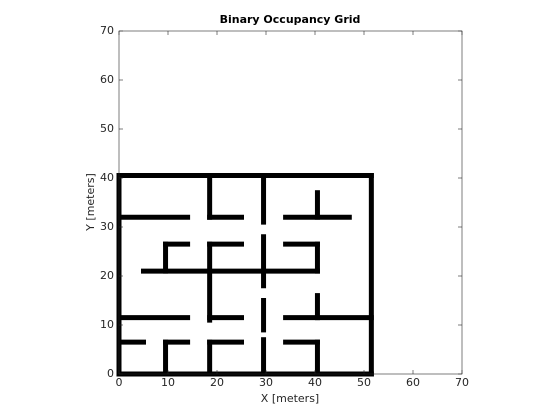  What do you see at coordinates (168, 382) in the screenshot?
I see `x-tick-label: 10` at bounding box center [168, 382].